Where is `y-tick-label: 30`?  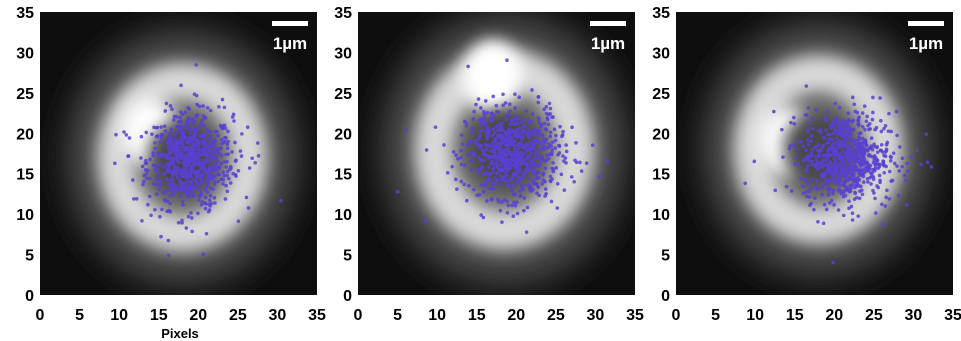 y-tick-label: 30 is located at coordinates (25, 53).